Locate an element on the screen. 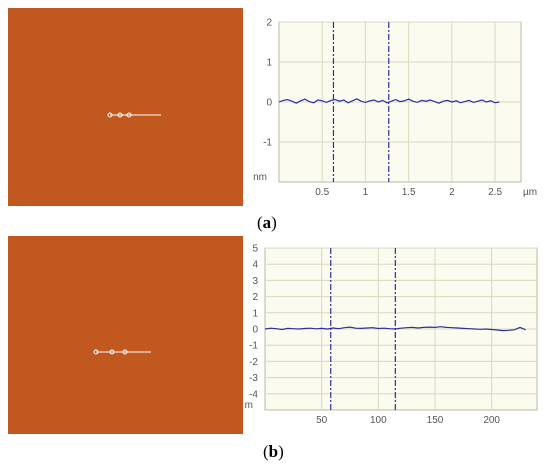 Image resolution: width=550 pixels, height=470 pixels. panel-label-b-letter: b is located at coordinates (273, 451).